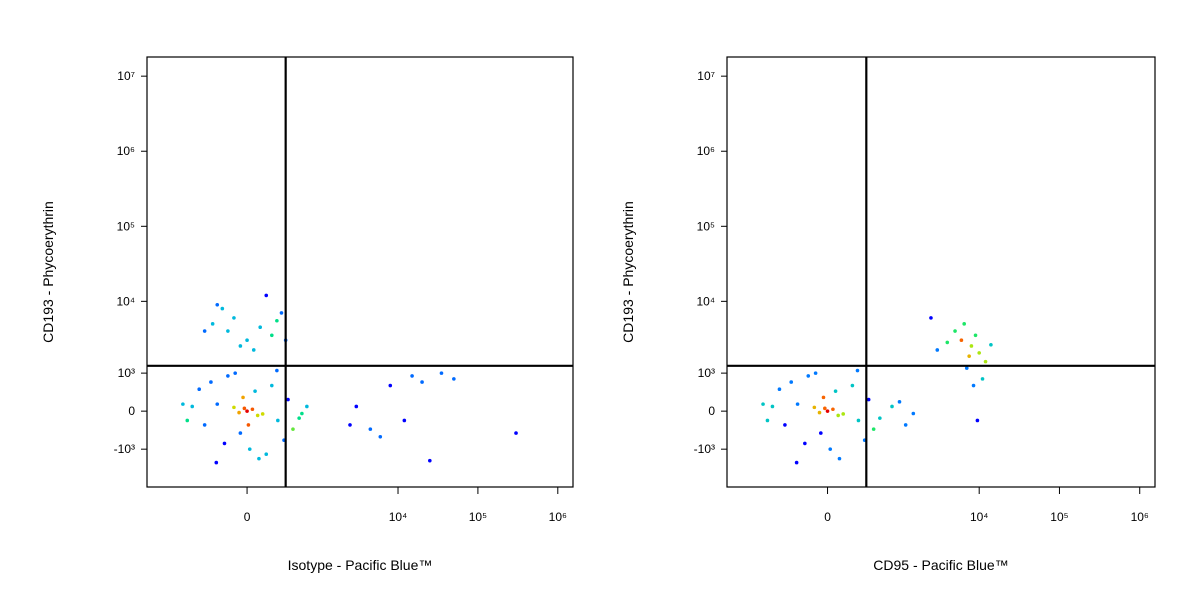 This screenshot has height=600, width=1200. I want to click on x-tick-label: 0, so click(247, 517).